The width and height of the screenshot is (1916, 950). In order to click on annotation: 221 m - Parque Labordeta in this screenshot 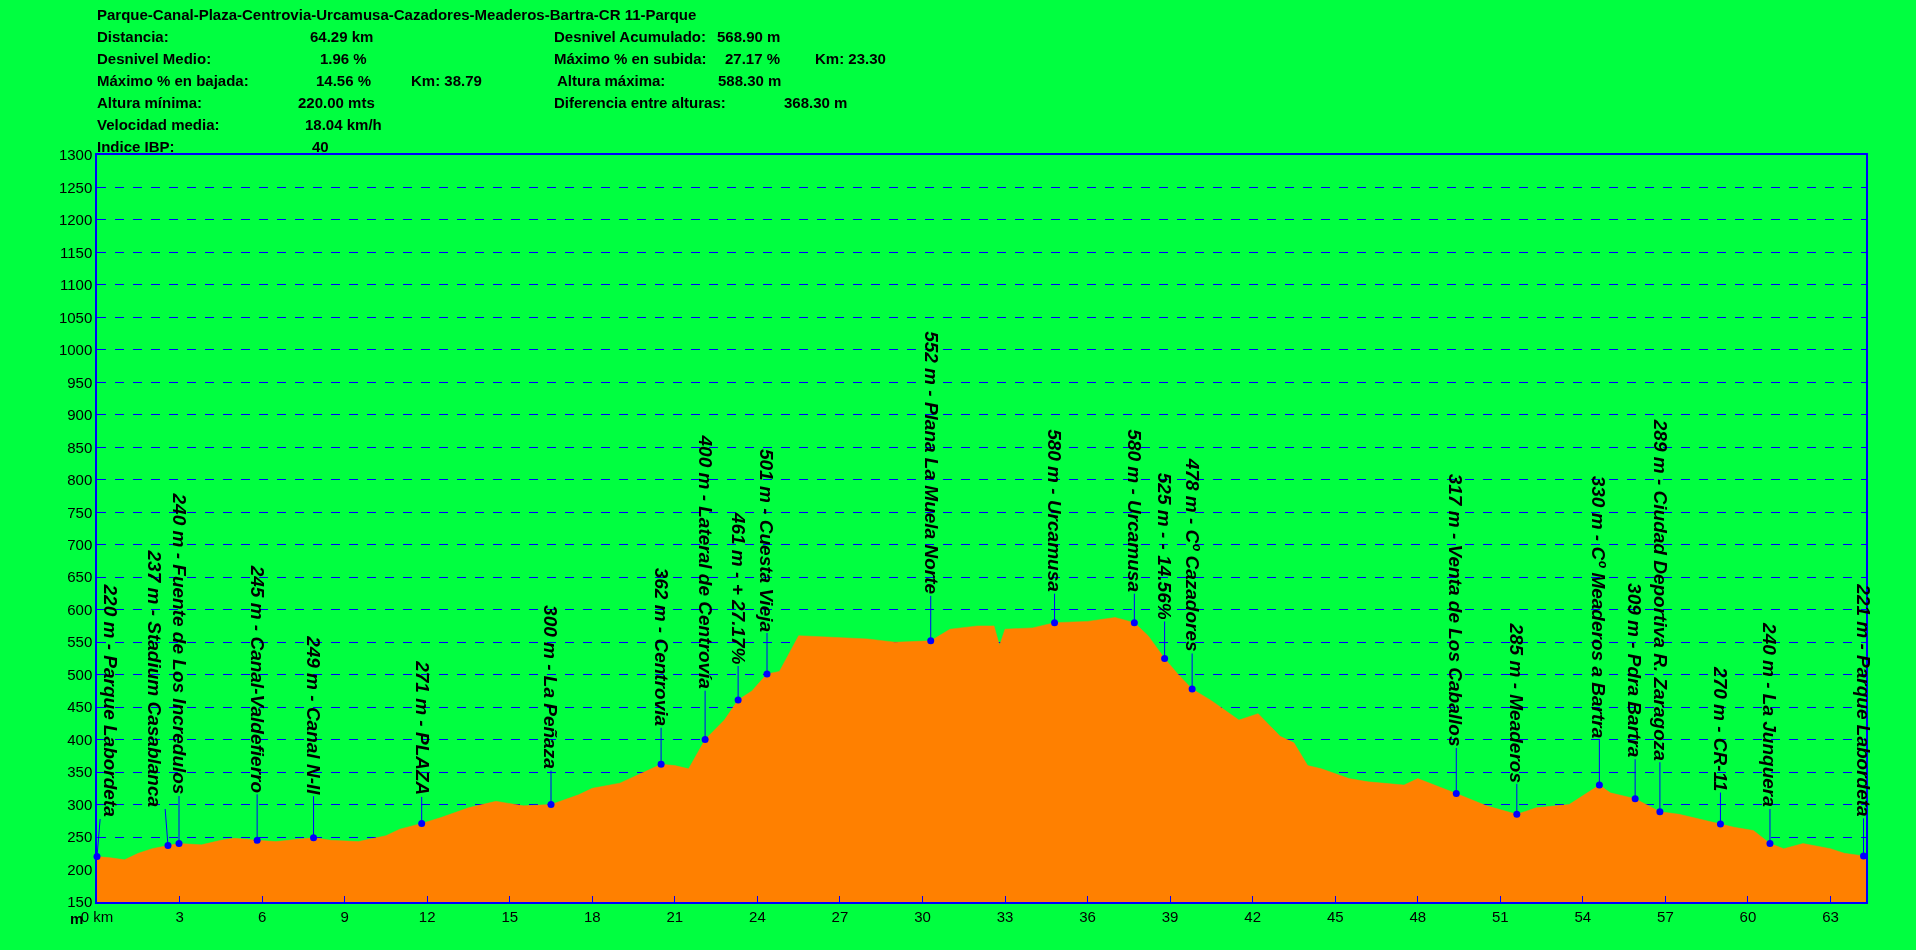, I will do `click(1864, 700)`.